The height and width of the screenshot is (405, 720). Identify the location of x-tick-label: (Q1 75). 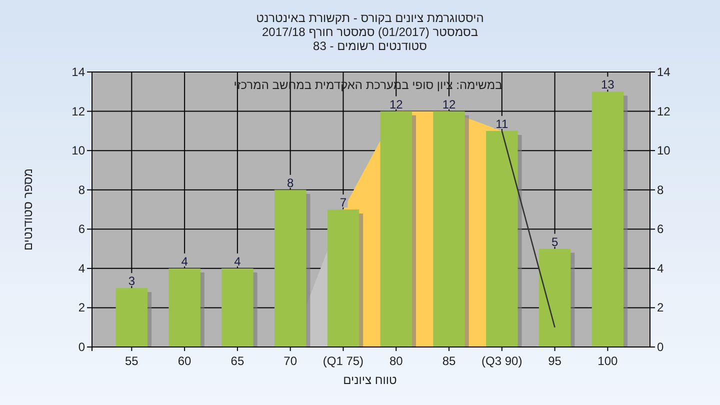
(343, 361).